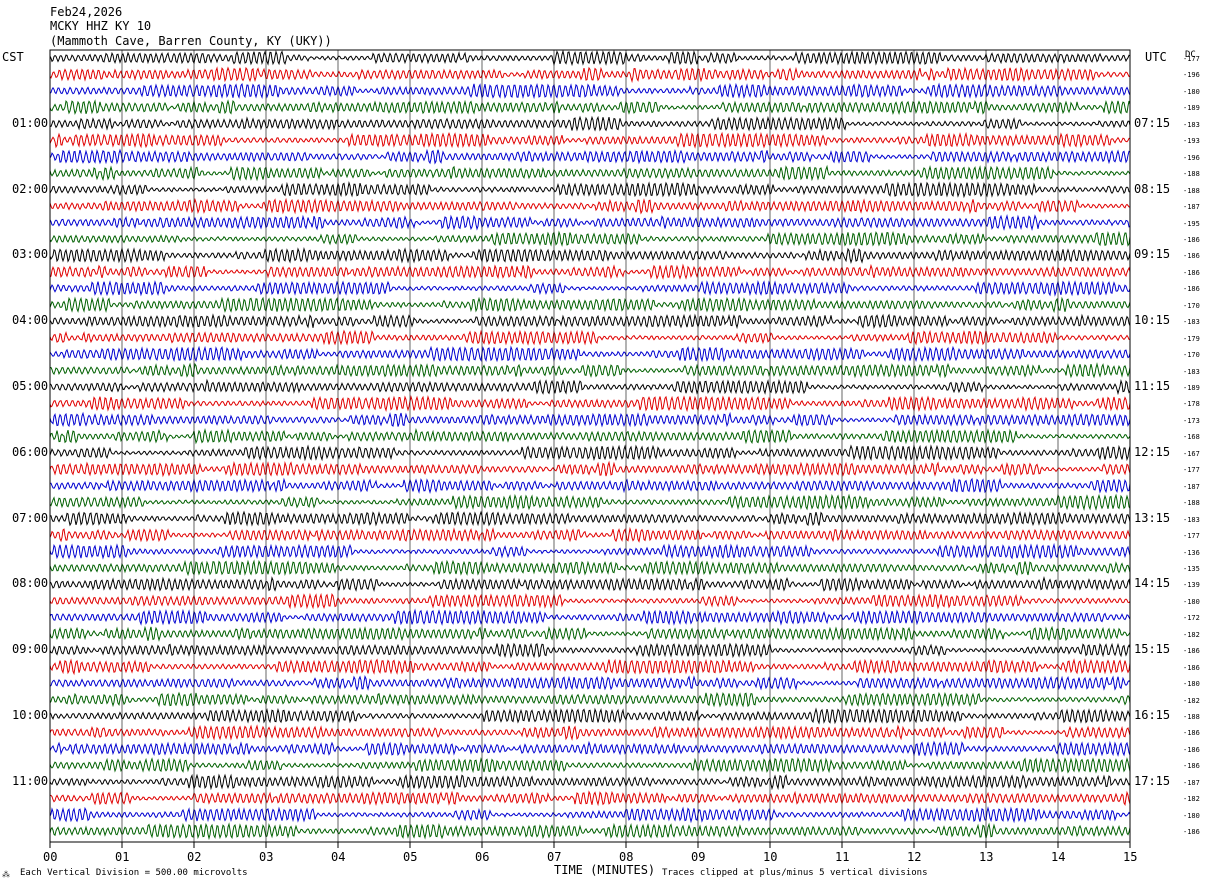 The height and width of the screenshot is (886, 1210). Describe the element at coordinates (30, 451) in the screenshot. I see `left-hour-label: 06:00` at that location.